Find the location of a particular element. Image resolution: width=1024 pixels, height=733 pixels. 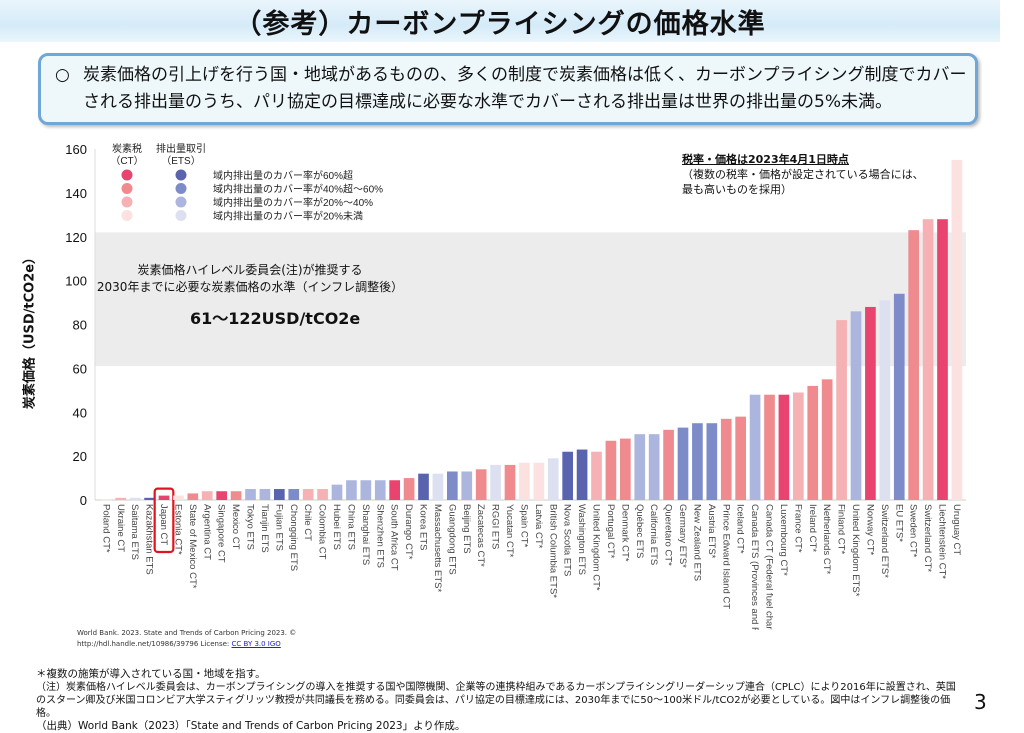

y-tick-label: 80 is located at coordinates (80, 325).